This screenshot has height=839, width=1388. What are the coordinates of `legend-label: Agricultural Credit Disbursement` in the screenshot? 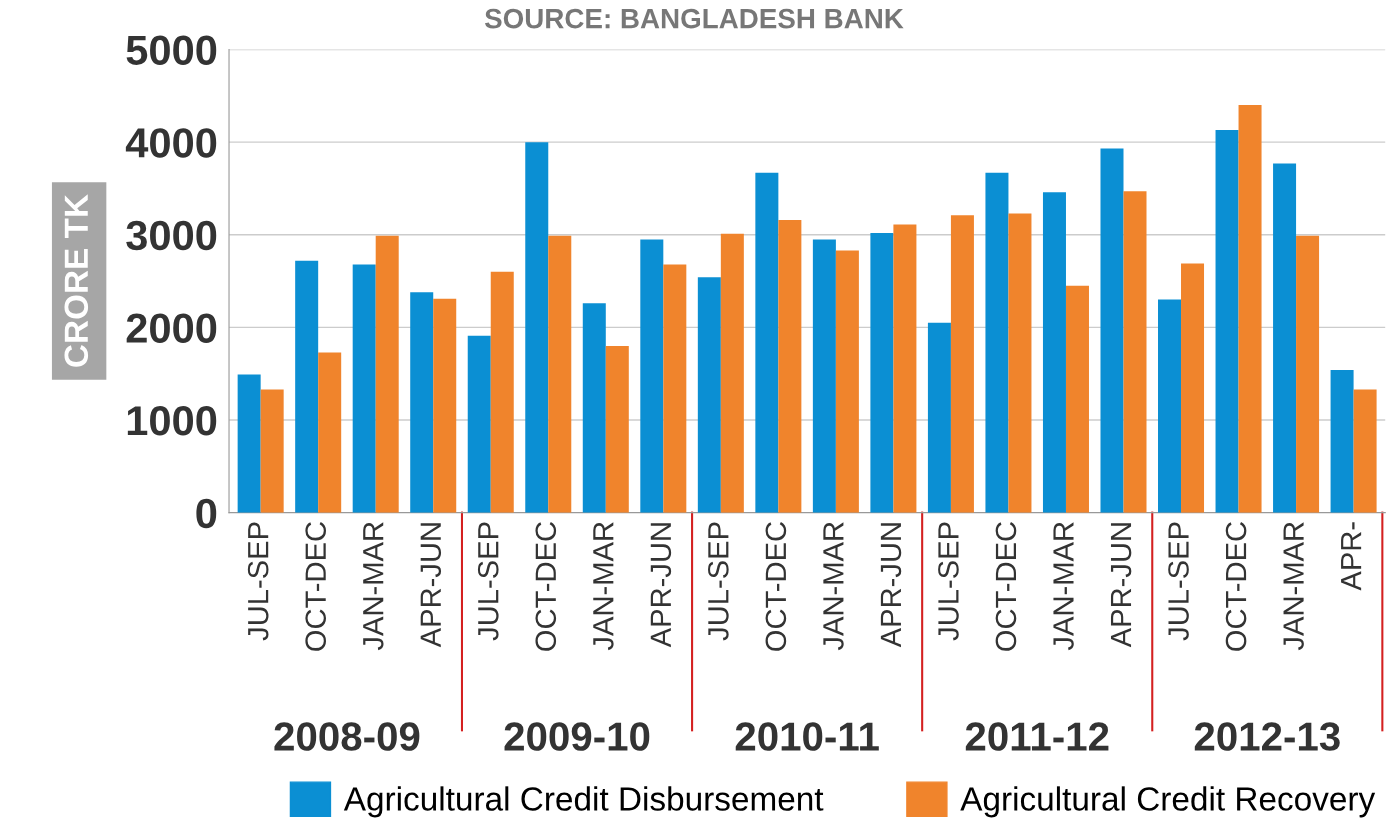 It's located at (583, 802).